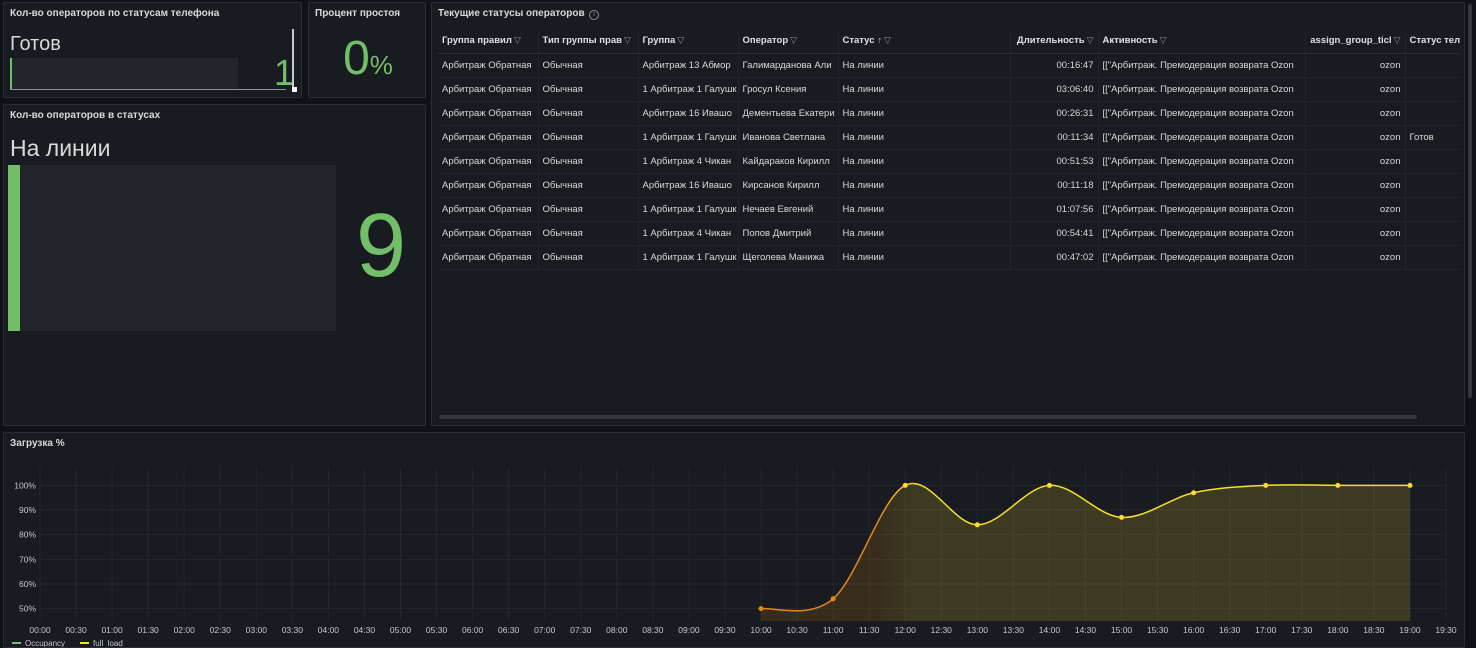 This screenshot has height=648, width=1476. What do you see at coordinates (978, 630) in the screenshot?
I see `x-tick-label: 13:00` at bounding box center [978, 630].